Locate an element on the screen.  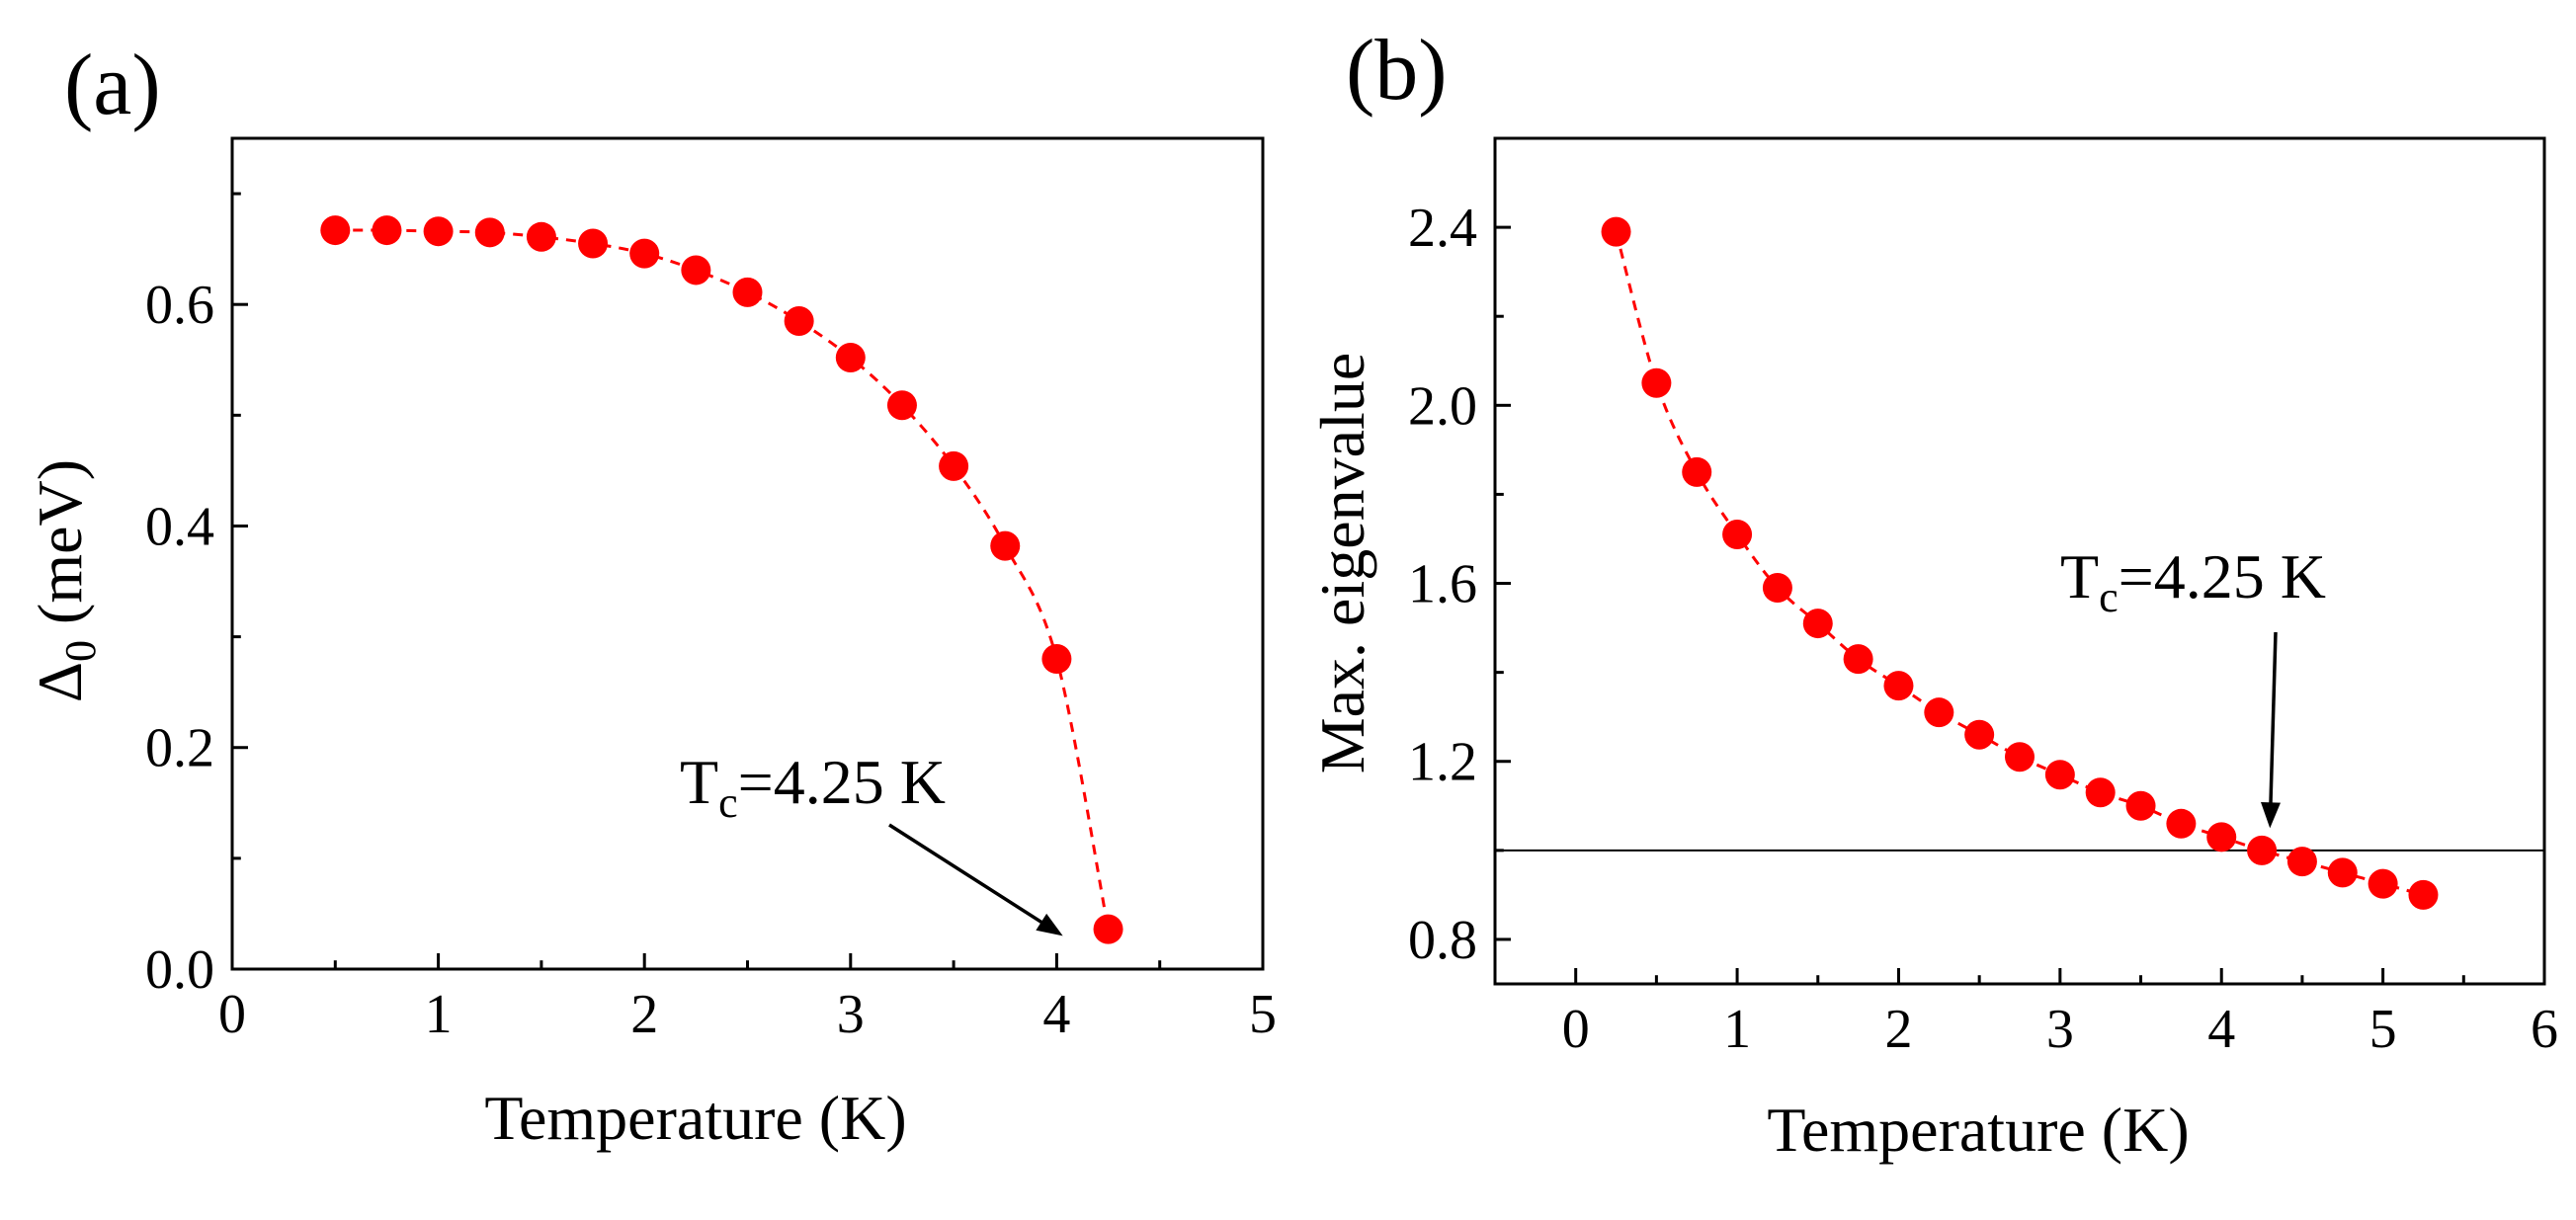
panel-b-y-tick-label: 2.0 is located at coordinates (1442, 406).